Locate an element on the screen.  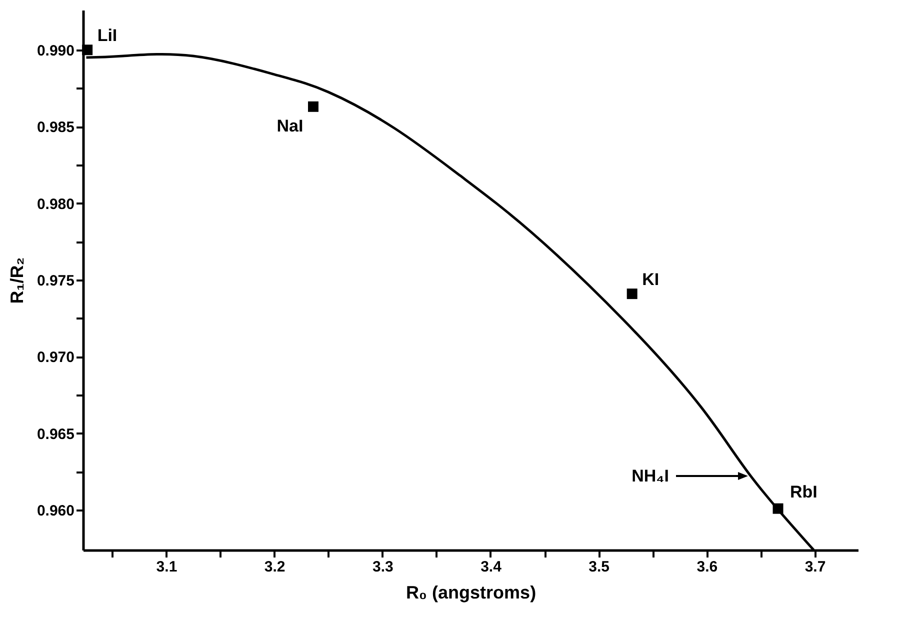
x-tick-label: 3.2 is located at coordinates (275, 567).